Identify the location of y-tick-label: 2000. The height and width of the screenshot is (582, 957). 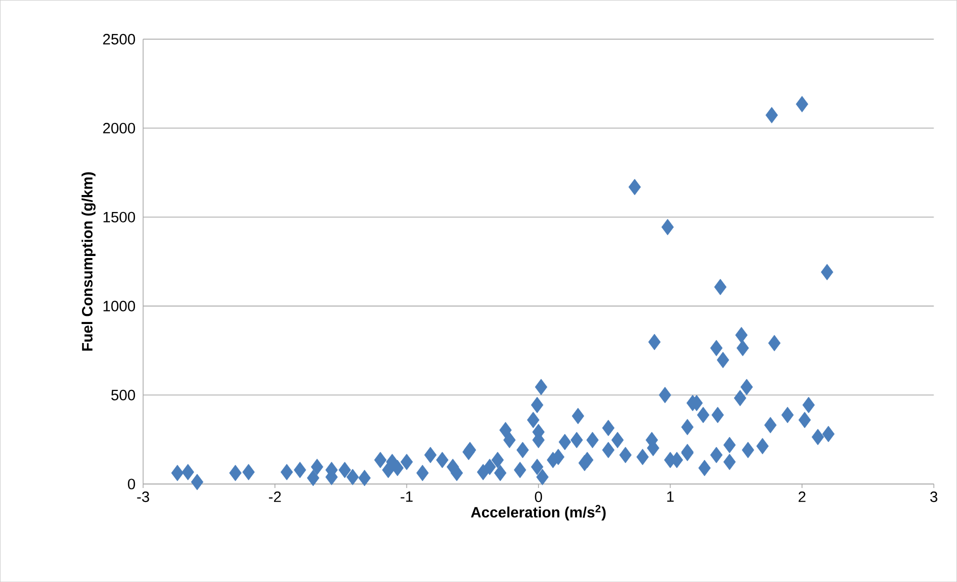
(119, 128).